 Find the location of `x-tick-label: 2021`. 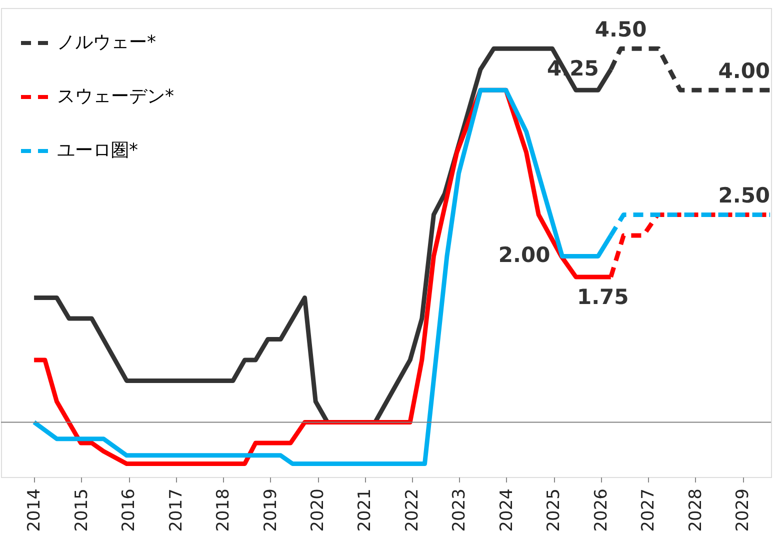

x-tick-label: 2021 is located at coordinates (365, 510).